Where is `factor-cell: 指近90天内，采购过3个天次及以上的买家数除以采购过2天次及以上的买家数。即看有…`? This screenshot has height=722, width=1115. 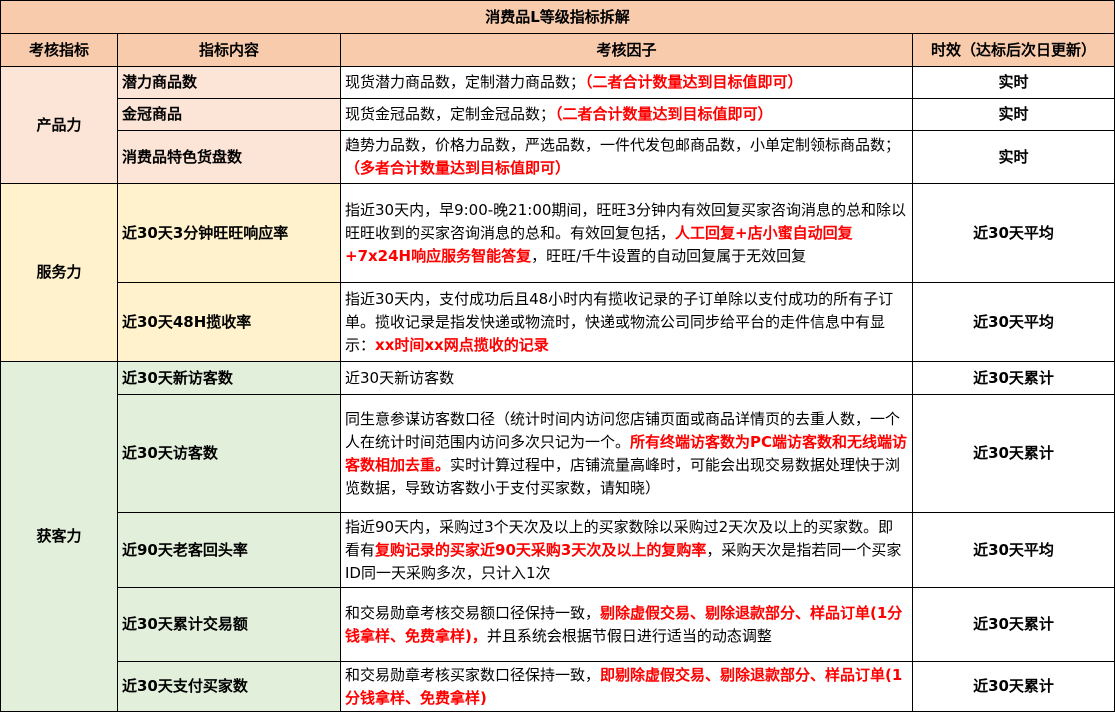 factor-cell: 指近90天内，采购过3个天次及以上的买家数除以采购过2天次及以上的买家数。即看有… is located at coordinates (626, 550).